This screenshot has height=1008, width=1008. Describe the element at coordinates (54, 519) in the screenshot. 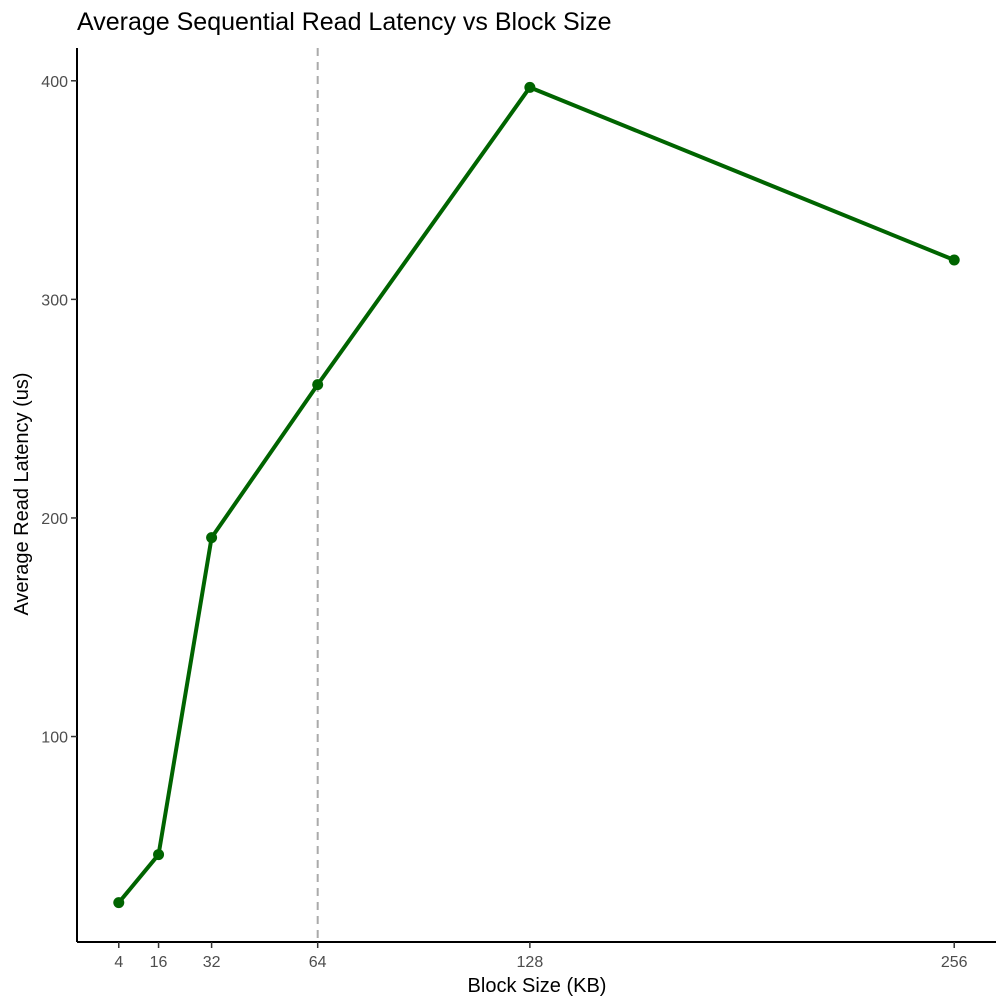

I see `y-tick-label: 200` at that location.